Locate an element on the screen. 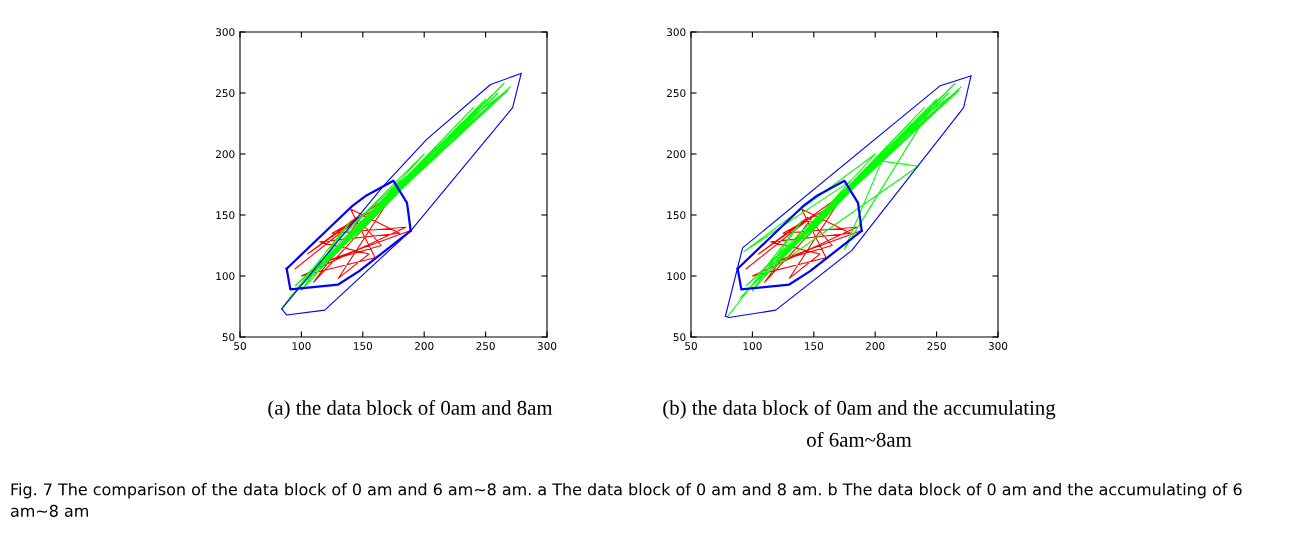 This screenshot has height=537, width=1291. text: (b) the data block of 0am and the accumulating of 6am~8am is located at coordinates (859, 423).